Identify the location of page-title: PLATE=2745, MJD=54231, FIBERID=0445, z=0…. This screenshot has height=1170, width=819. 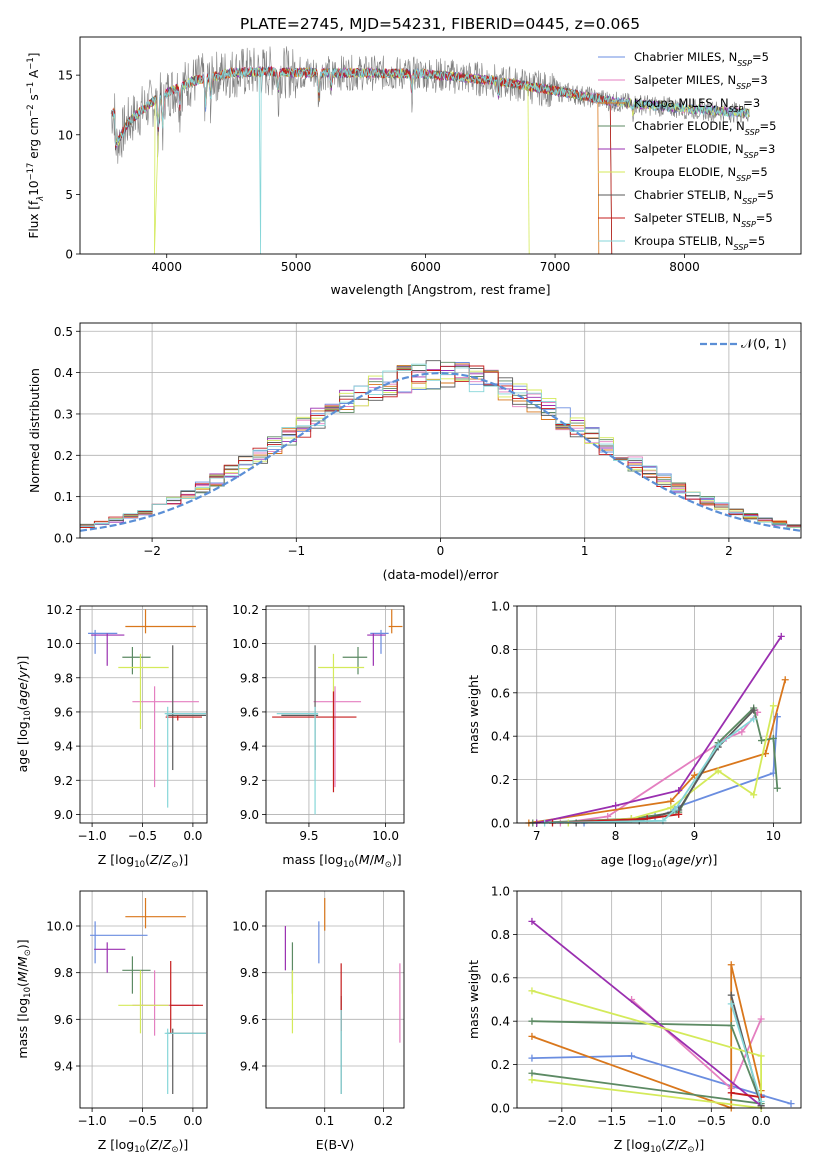
(440, 24).